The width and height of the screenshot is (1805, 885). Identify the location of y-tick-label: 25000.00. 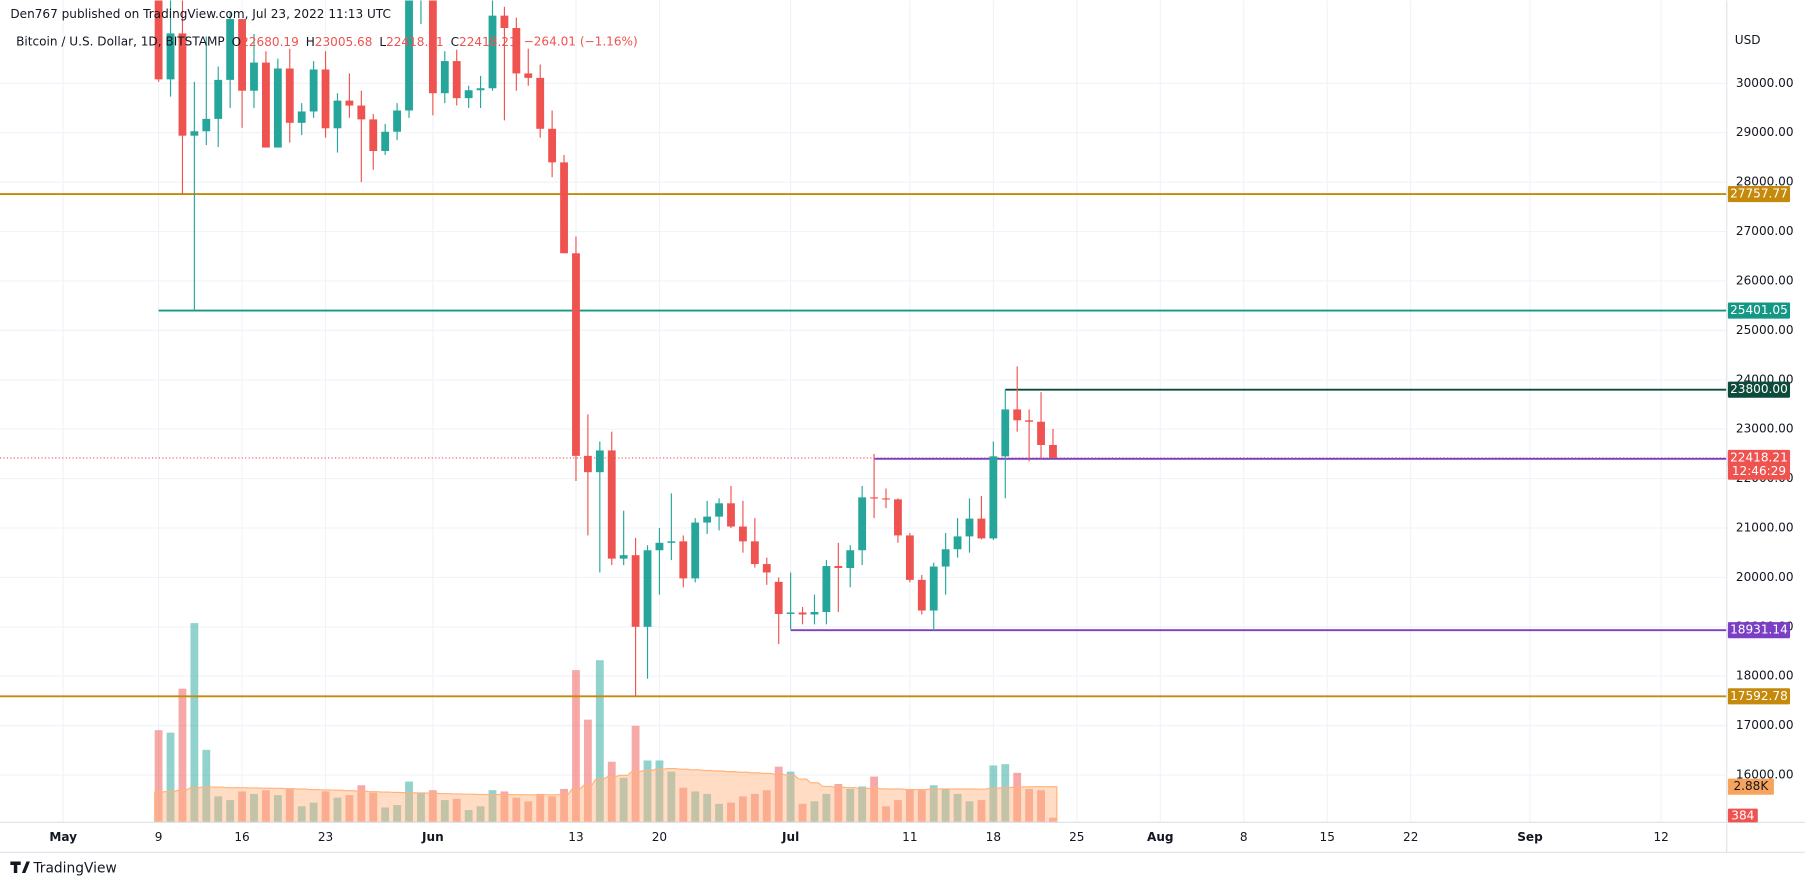
(1765, 330).